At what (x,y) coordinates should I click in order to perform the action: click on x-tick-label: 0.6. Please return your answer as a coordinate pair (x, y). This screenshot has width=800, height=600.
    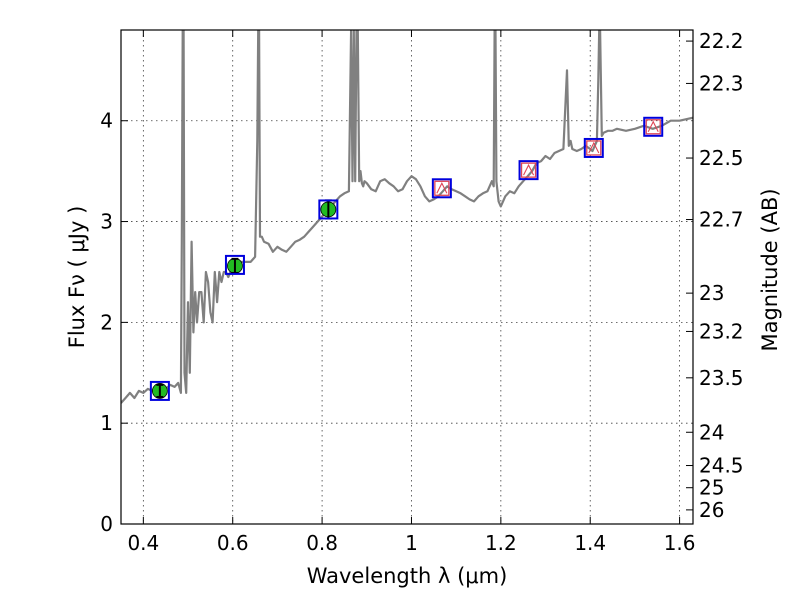
    Looking at the image, I should click on (233, 543).